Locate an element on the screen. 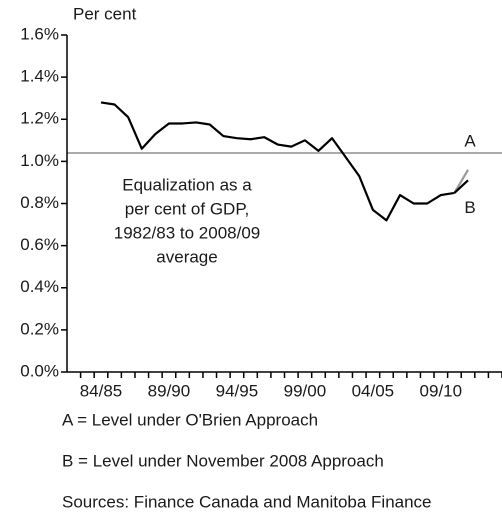  series-label: A is located at coordinates (470, 140).